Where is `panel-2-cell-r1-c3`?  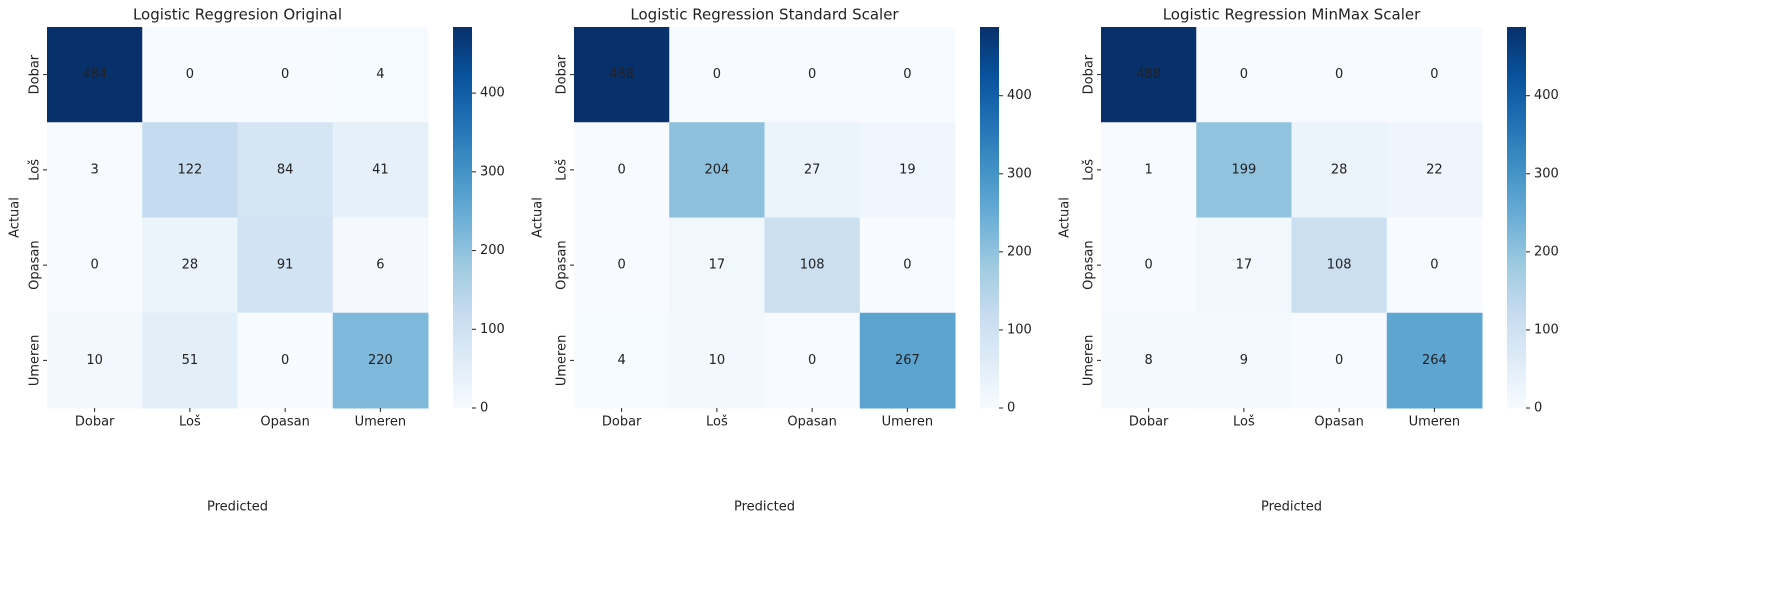 panel-2-cell-r1-c3 is located at coordinates (907, 170).